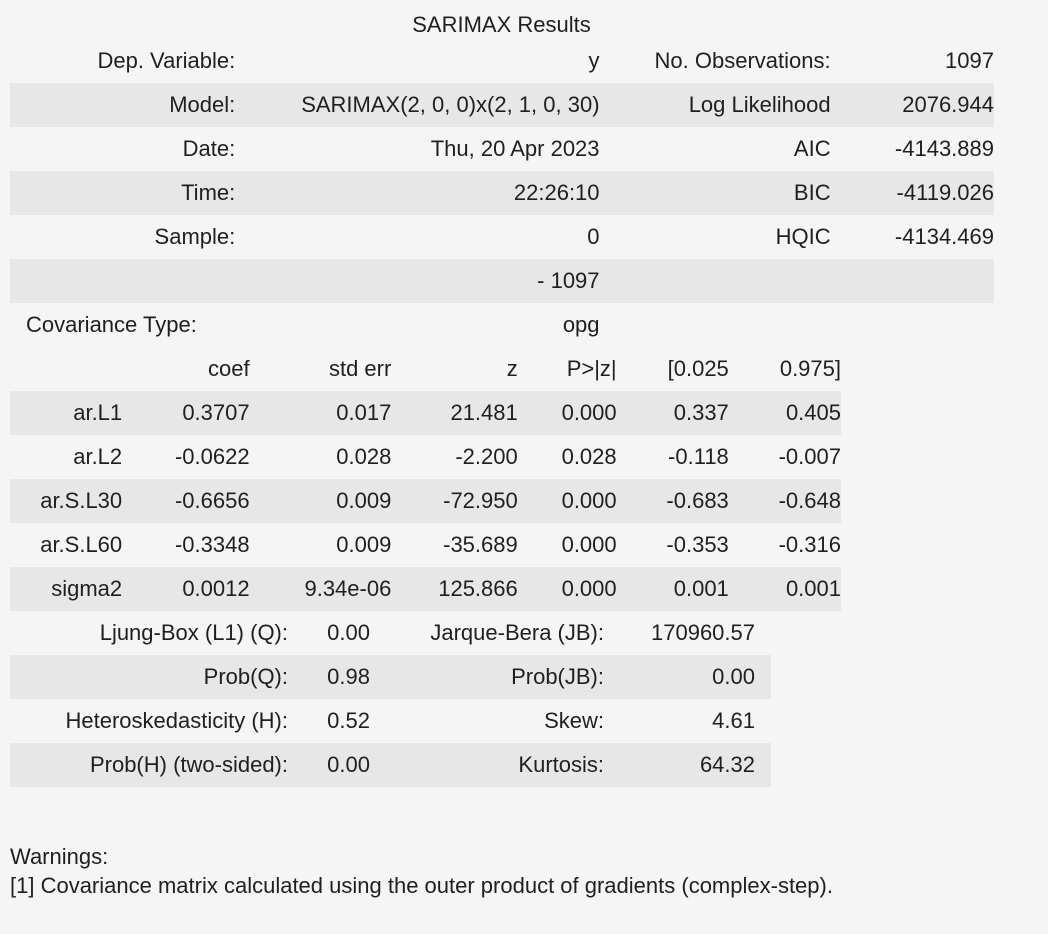 This screenshot has height=934, width=1048. What do you see at coordinates (742, 60) in the screenshot?
I see `summary-label: No. Observations:` at bounding box center [742, 60].